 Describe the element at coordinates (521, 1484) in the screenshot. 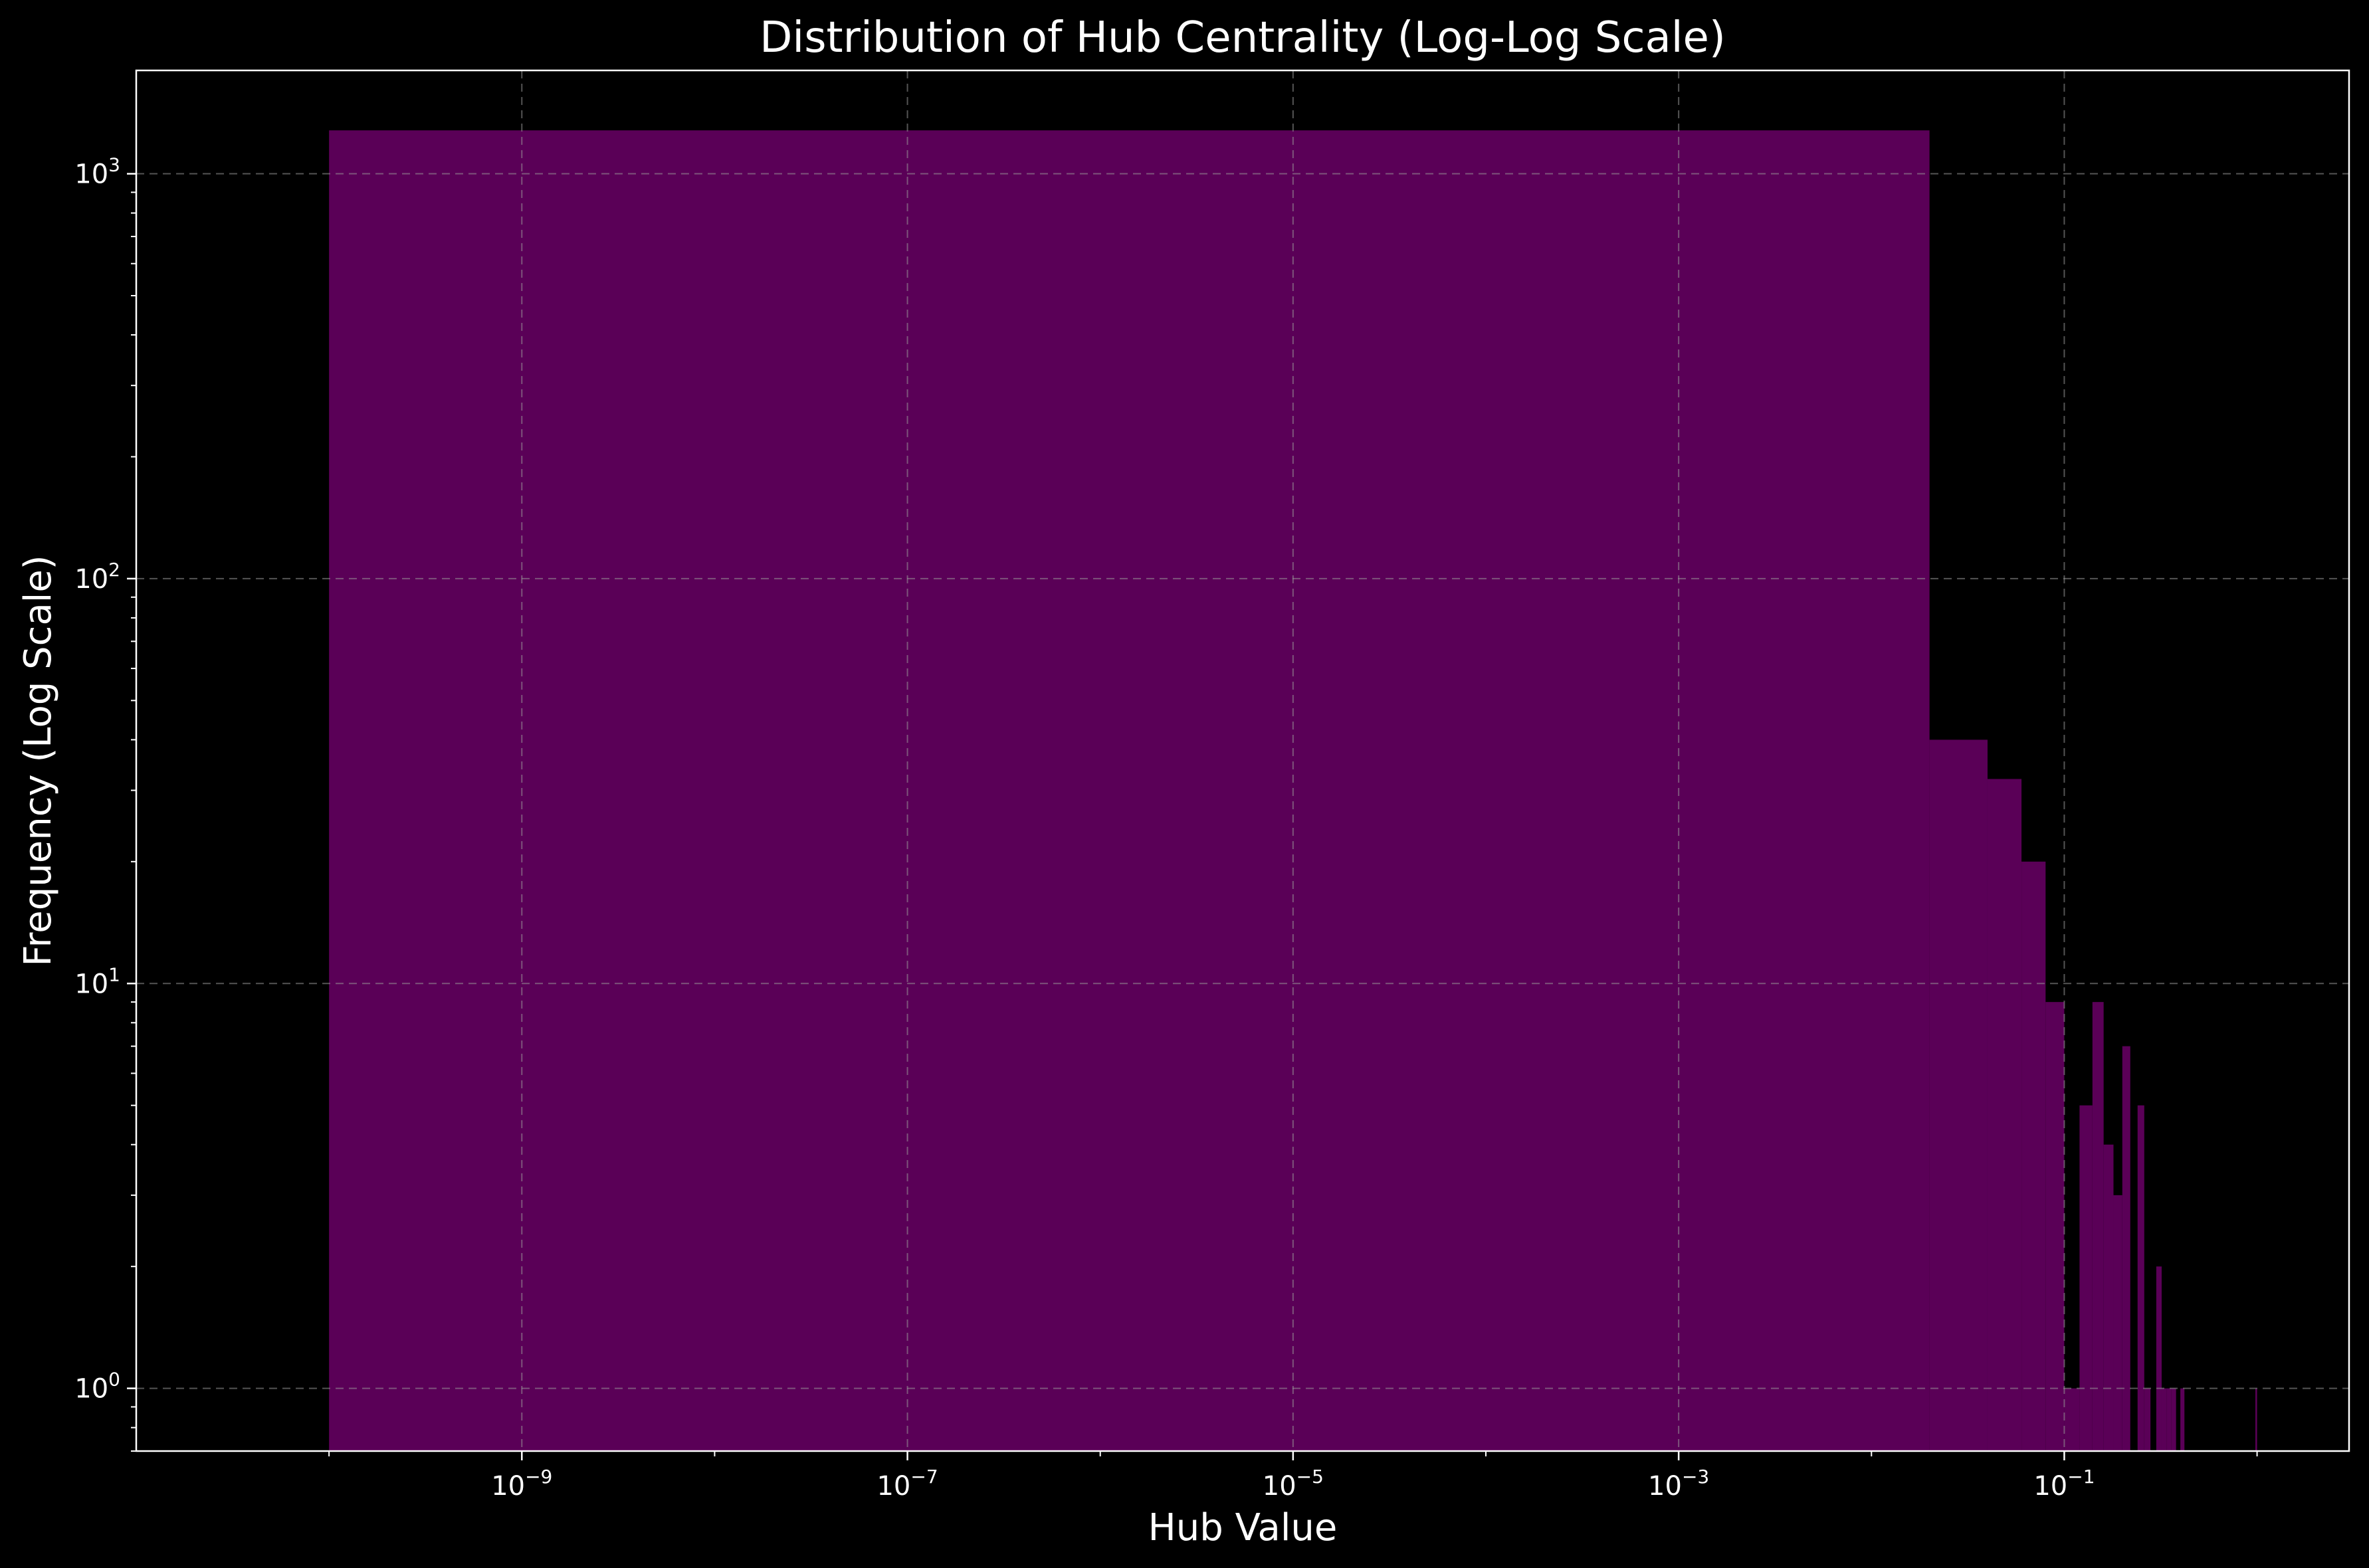

I see `x-tick-label-0: 10⁻⁹` at that location.